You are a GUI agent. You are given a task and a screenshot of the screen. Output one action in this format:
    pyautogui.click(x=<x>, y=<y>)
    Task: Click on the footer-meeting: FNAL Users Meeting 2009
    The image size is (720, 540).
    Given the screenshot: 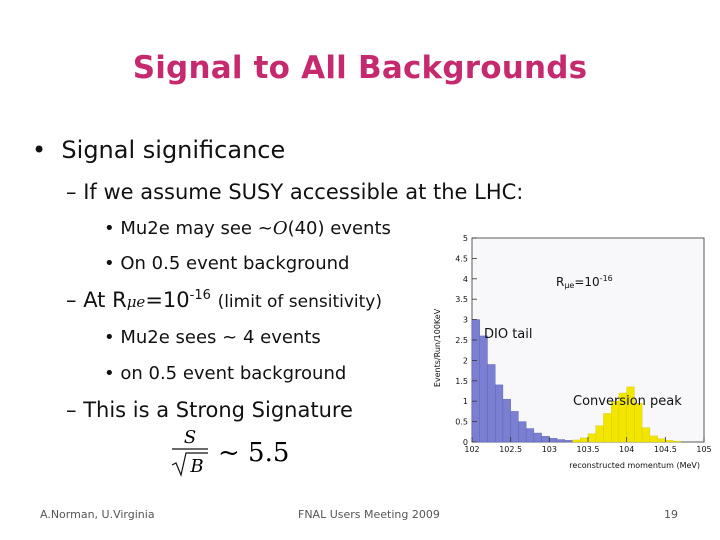 What is the action you would take?
    pyautogui.click(x=369, y=514)
    